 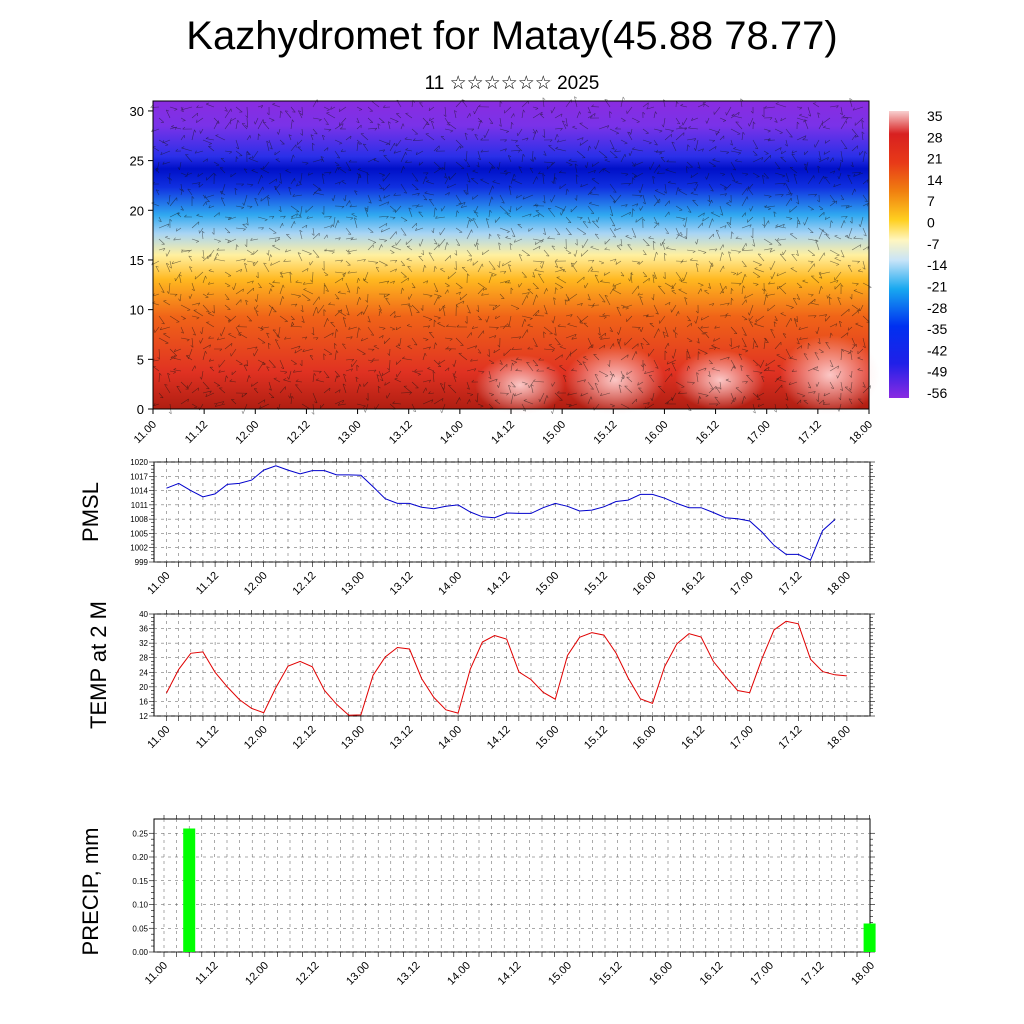 I want to click on x-tick-label: 15.00, so click(x=547, y=738).